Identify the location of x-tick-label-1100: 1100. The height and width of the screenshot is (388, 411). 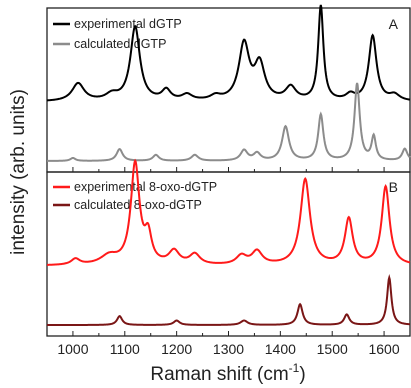
(125, 349).